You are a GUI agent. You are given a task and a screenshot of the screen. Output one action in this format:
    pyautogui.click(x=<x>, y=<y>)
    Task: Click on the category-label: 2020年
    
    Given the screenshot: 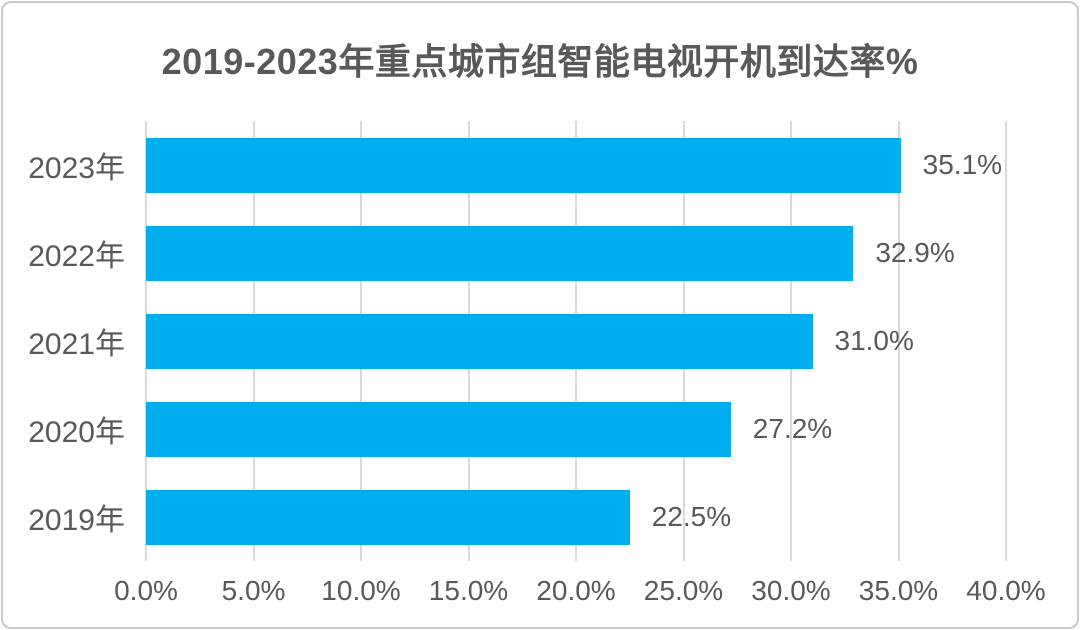 What is the action you would take?
    pyautogui.click(x=76, y=432)
    